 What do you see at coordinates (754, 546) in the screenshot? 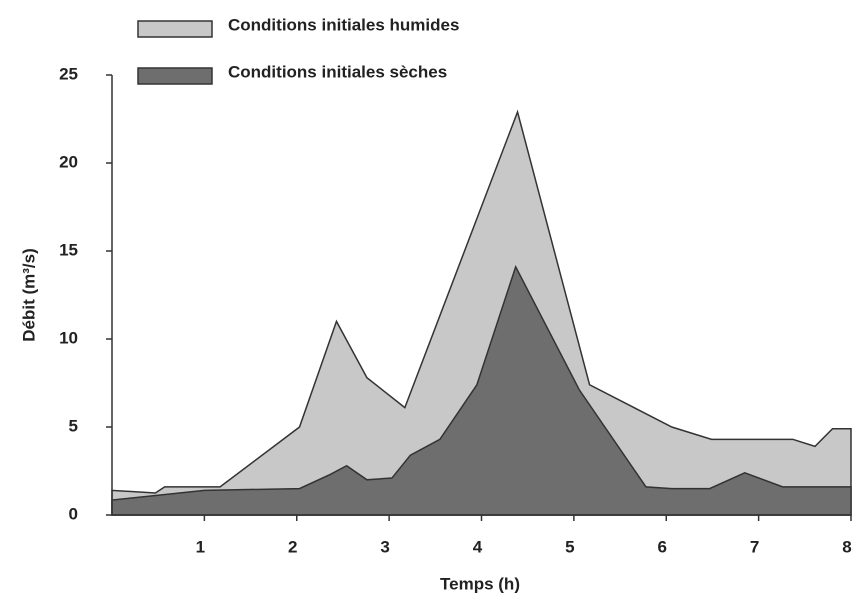
I see `x-tick-label: 7` at bounding box center [754, 546].